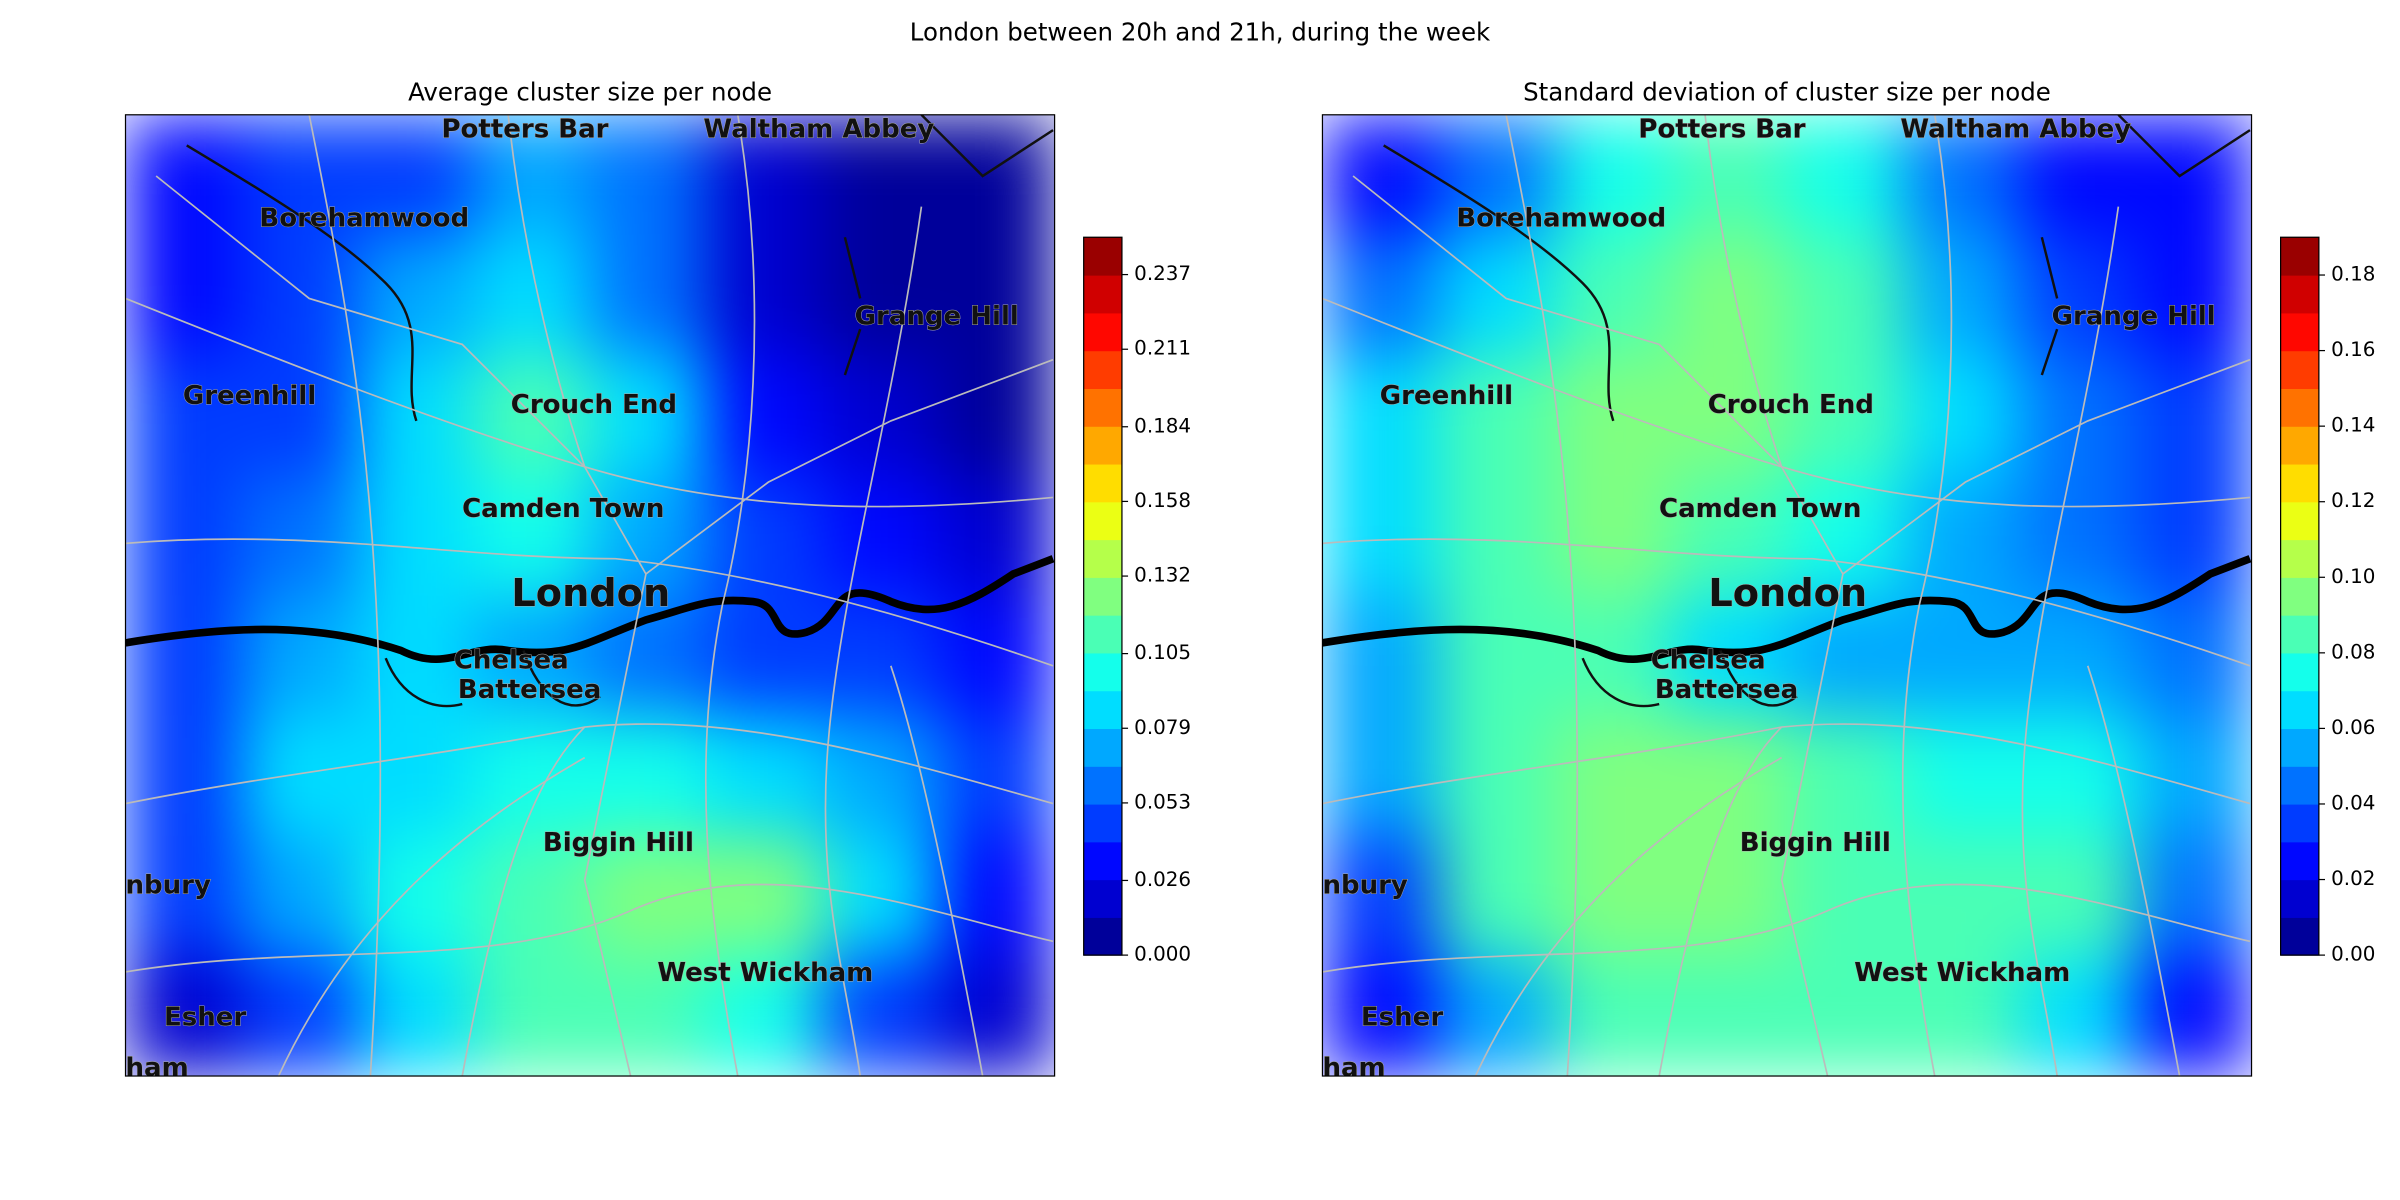 Image resolution: width=2400 pixels, height=1200 pixels. Describe the element at coordinates (1162, 879) in the screenshot. I see `colorbar-tick-label: 0.026` at that location.